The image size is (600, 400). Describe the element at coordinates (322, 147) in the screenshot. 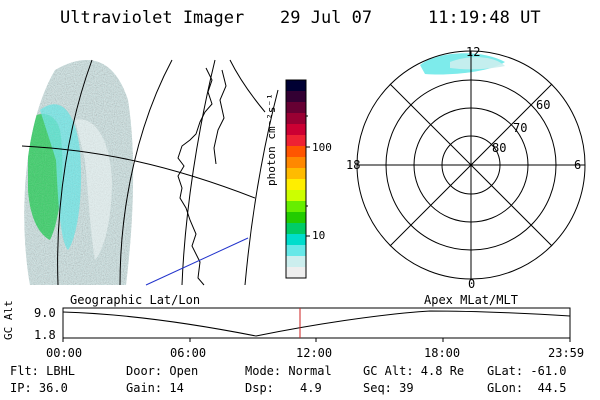

I see `colorbar-tick-100: 100` at that location.